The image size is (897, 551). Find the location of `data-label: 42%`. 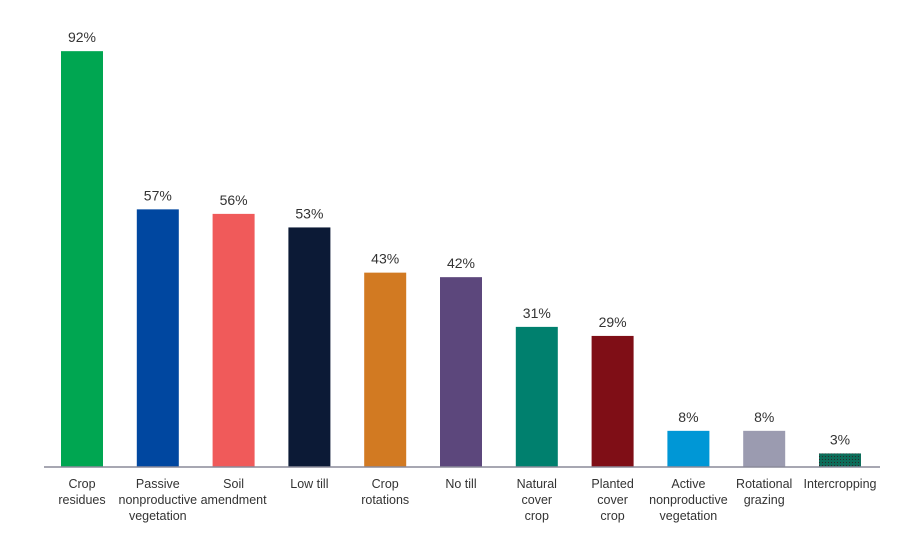

data-label: 42% is located at coordinates (461, 263).